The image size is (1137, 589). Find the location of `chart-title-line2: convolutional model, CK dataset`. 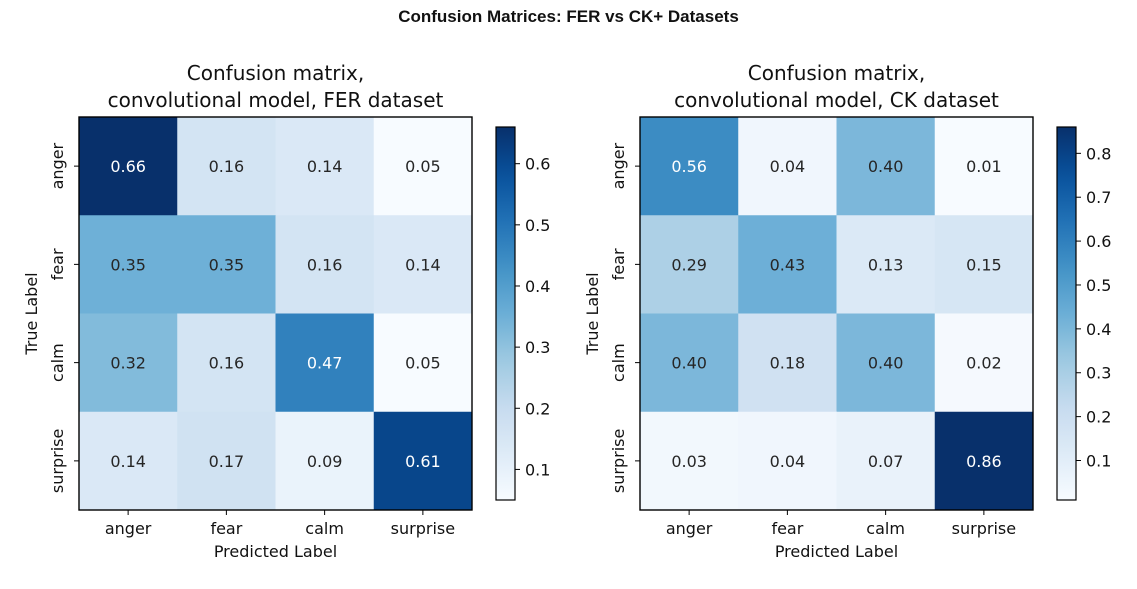

chart-title-line2: convolutional model, CK dataset is located at coordinates (836, 100).